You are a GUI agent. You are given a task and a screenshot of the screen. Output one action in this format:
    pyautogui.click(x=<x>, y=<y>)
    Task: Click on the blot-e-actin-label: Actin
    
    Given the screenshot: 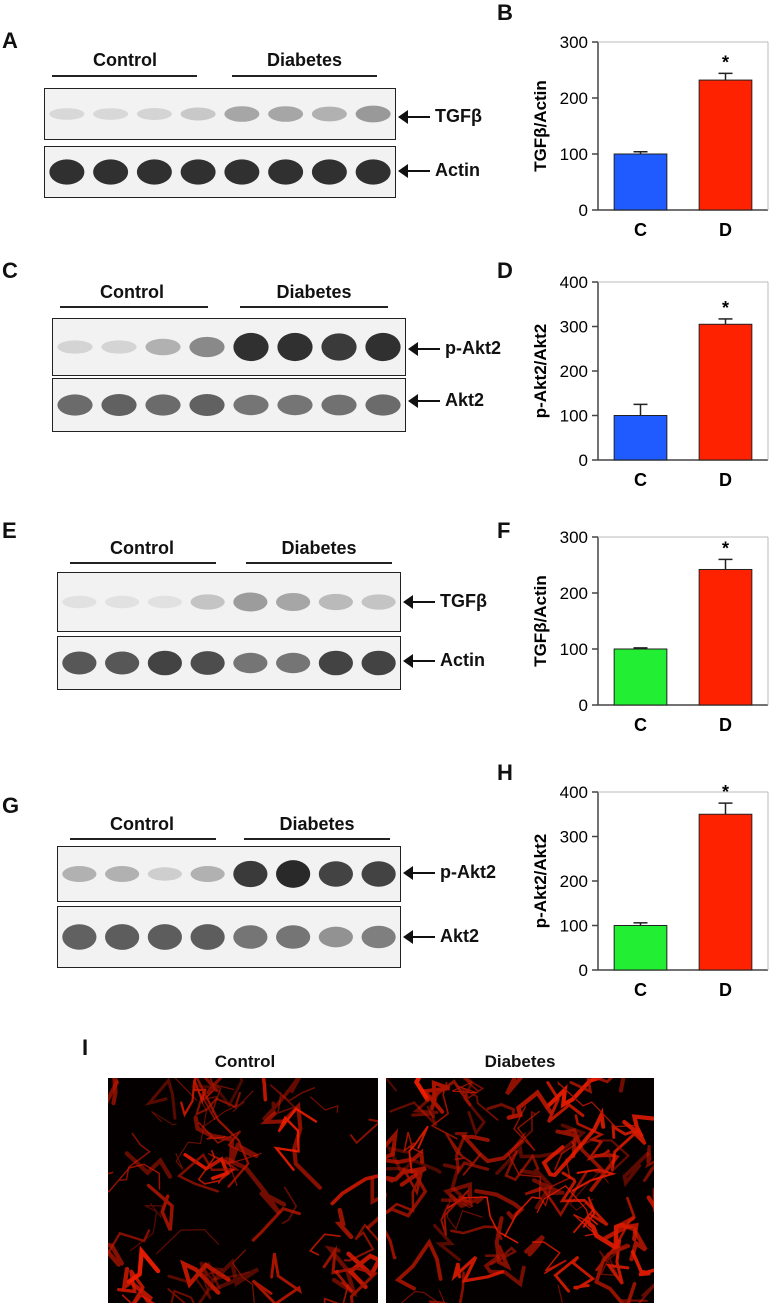 What is the action you would take?
    pyautogui.click(x=444, y=660)
    